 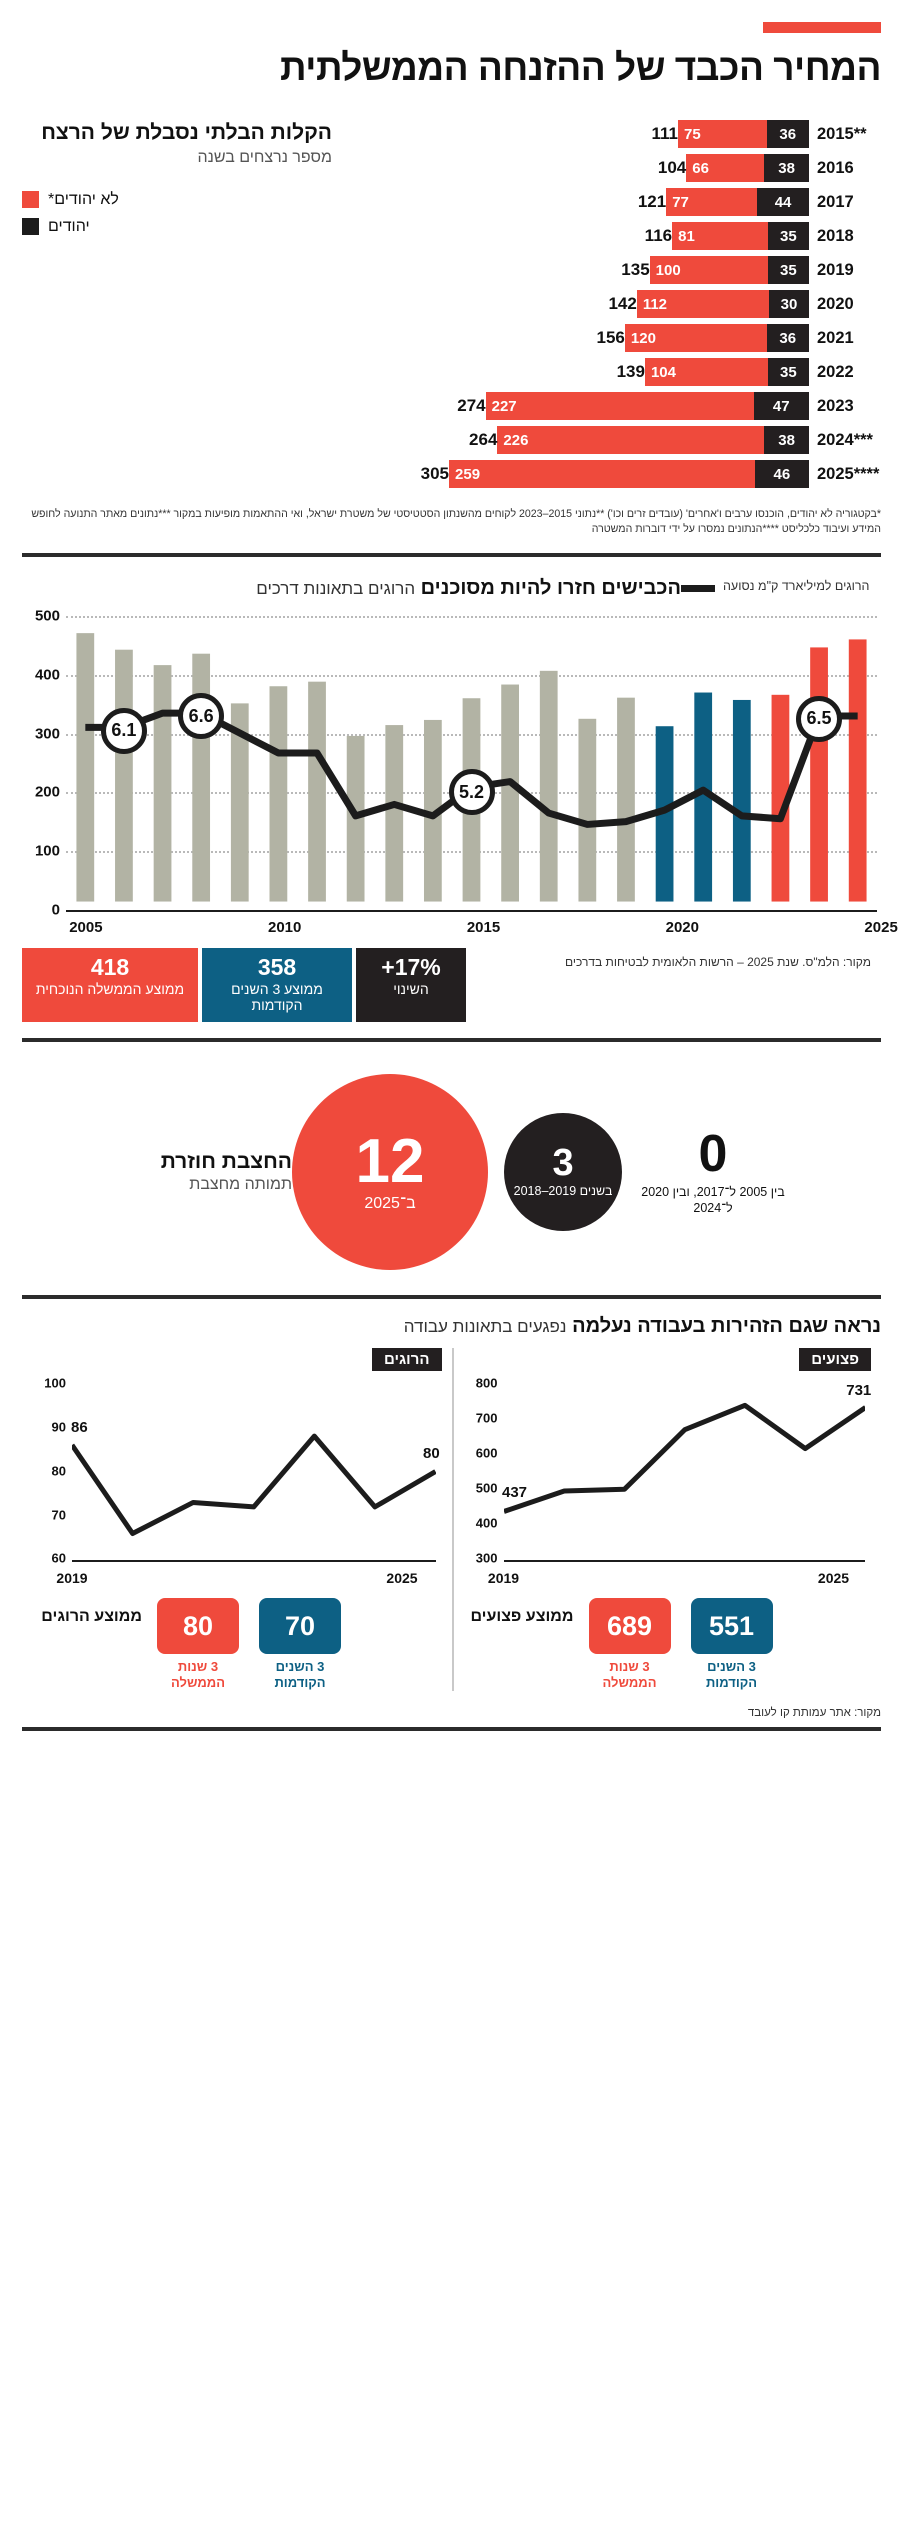 What do you see at coordinates (55, 910) in the screenshot?
I see `roads-y-tick: 0` at bounding box center [55, 910].